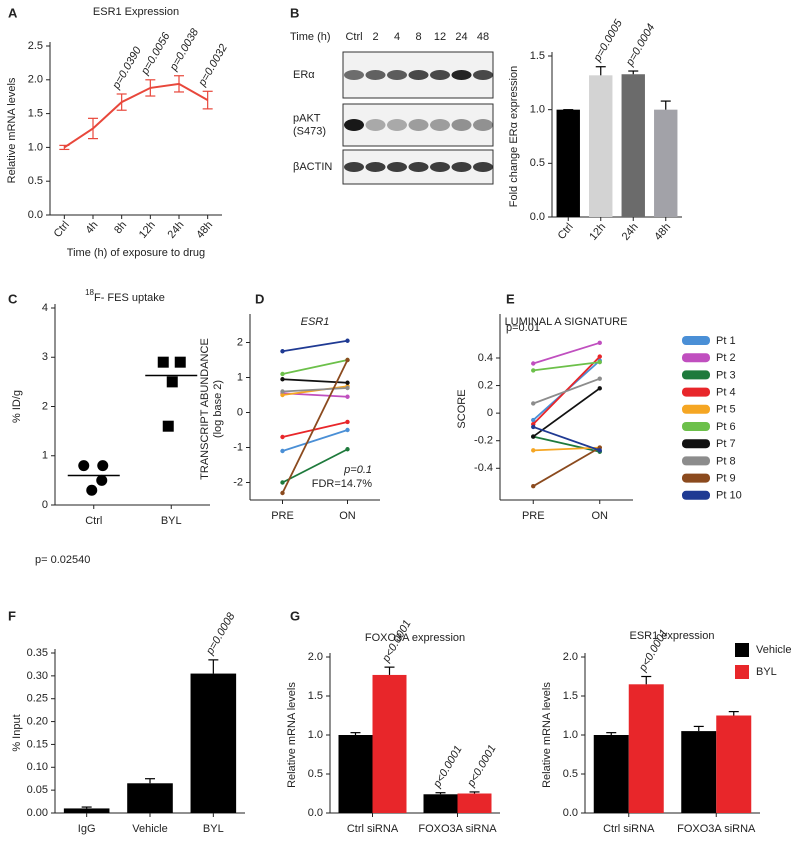 This screenshot has width=800, height=845. What do you see at coordinates (357, 470) in the screenshot?
I see `stat-text: p=0.1` at bounding box center [357, 470].